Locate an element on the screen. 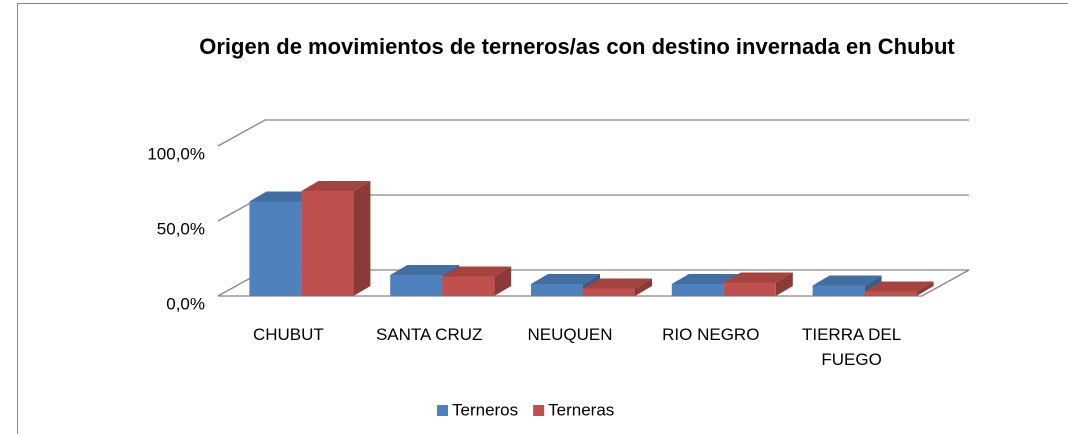 This screenshot has height=434, width=1068. x-tick-label: SANTA CRUZ is located at coordinates (429, 334).